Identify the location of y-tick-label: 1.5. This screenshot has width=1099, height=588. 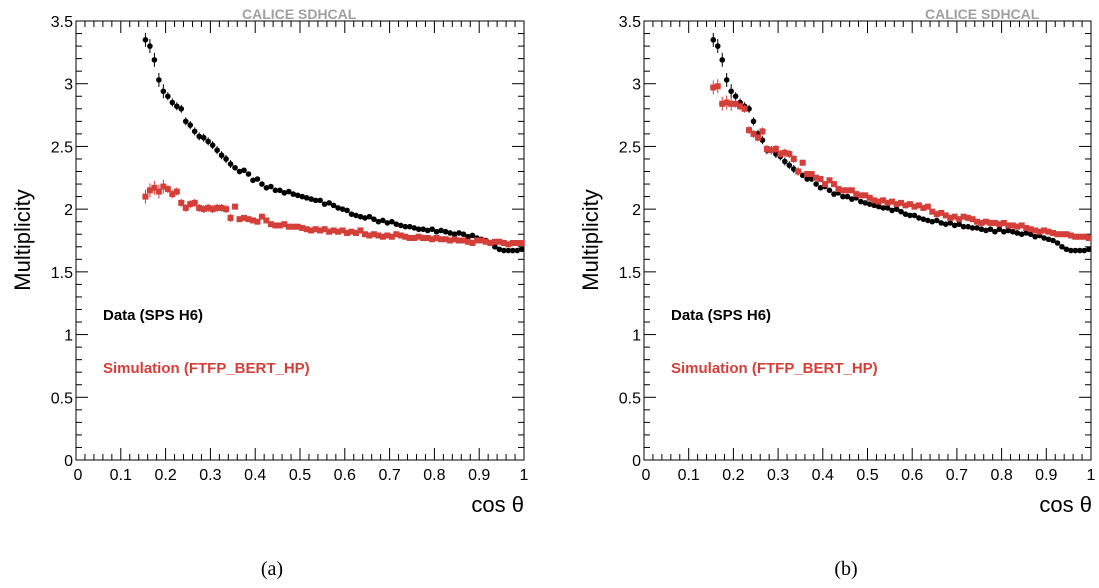
(630, 273).